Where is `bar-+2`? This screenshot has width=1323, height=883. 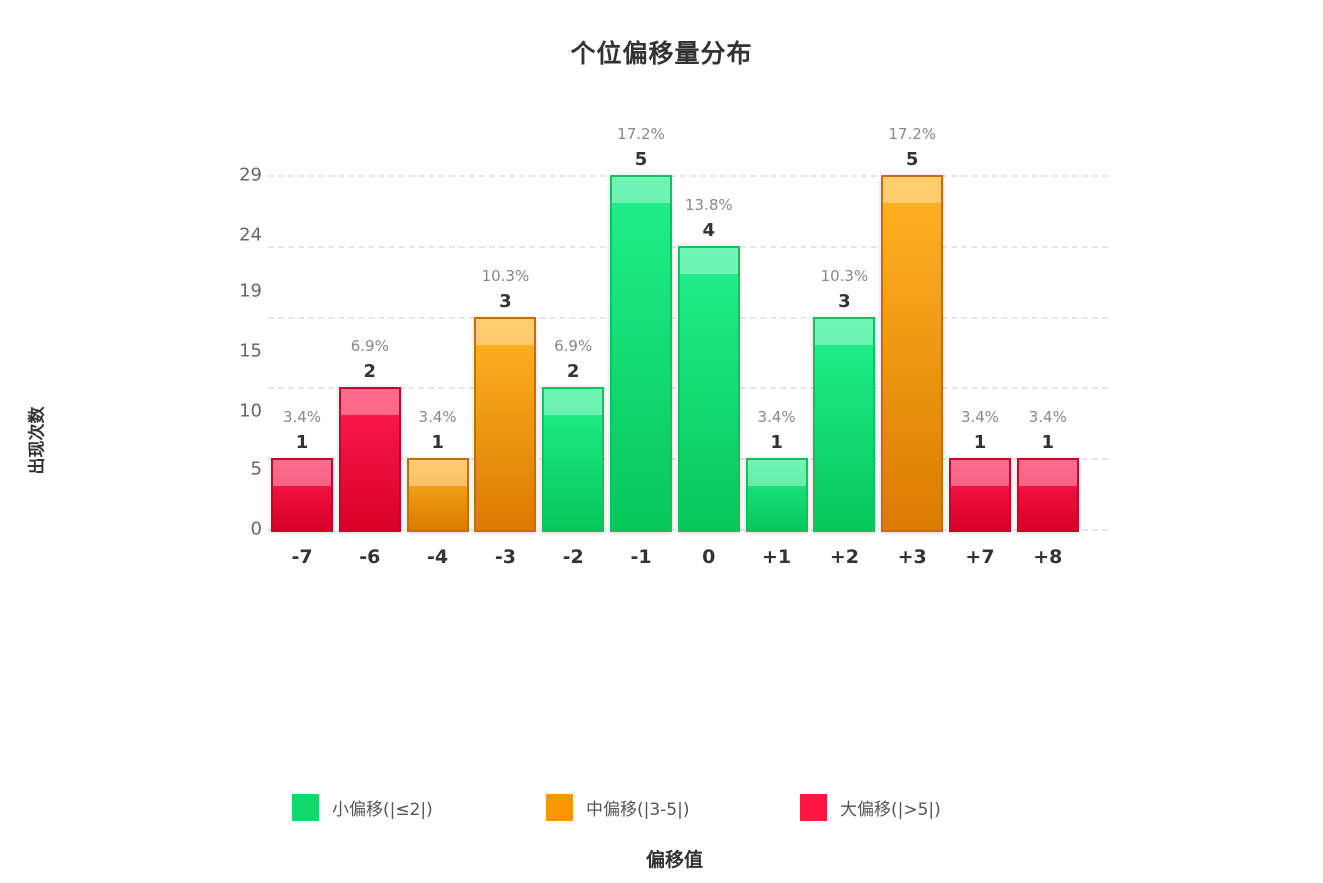
bar-+2 is located at coordinates (844, 424).